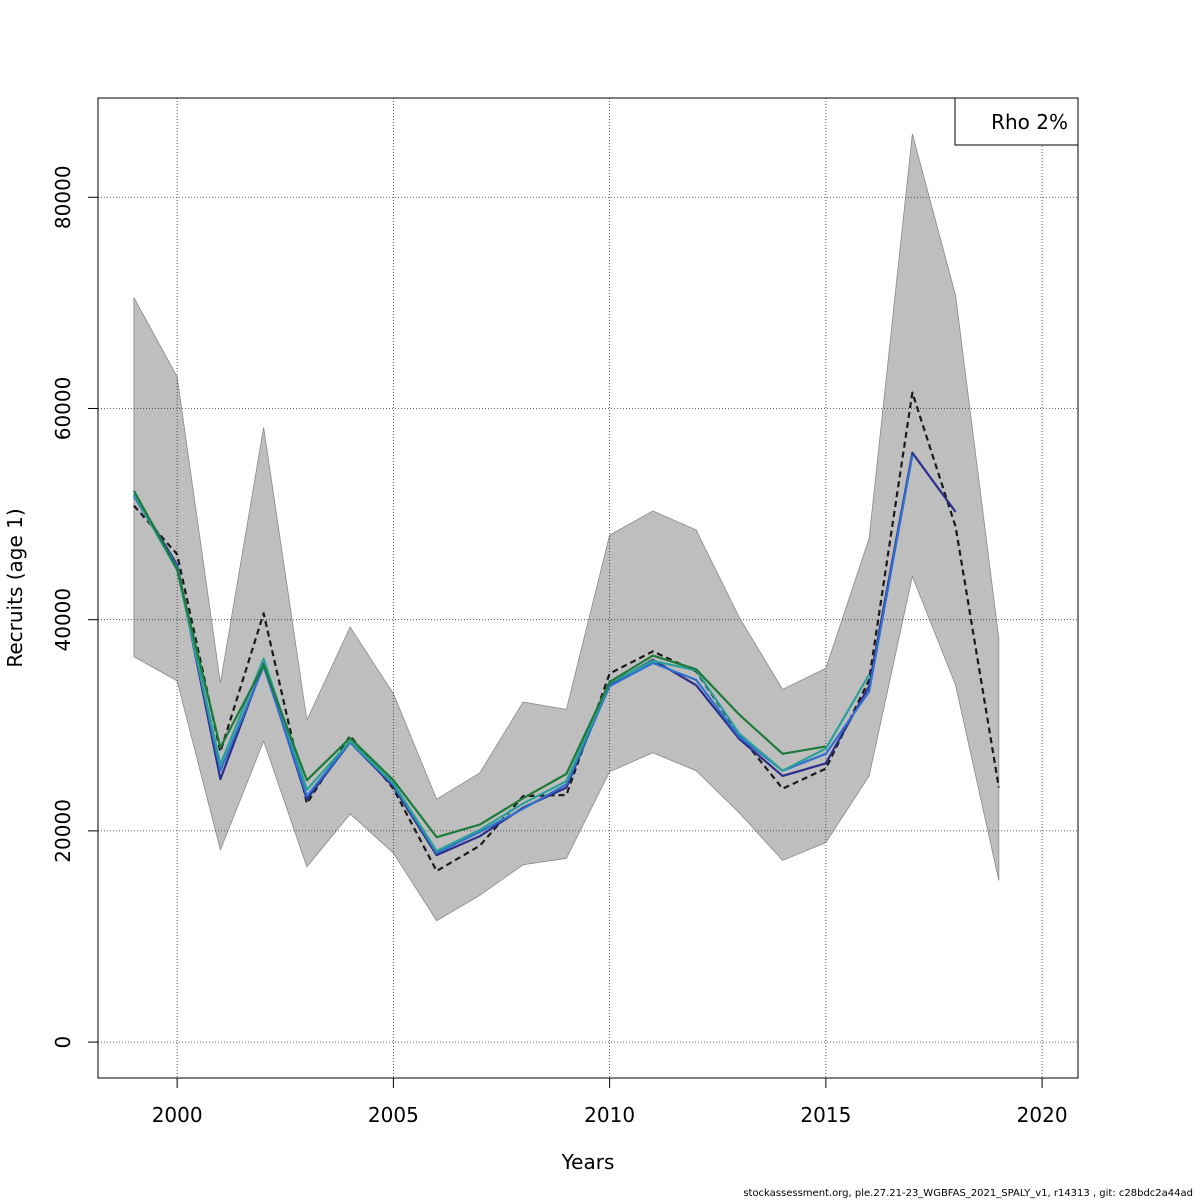 Image resolution: width=1200 pixels, height=1200 pixels. Describe the element at coordinates (588, 1162) in the screenshot. I see `x-axis-title: Years` at that location.